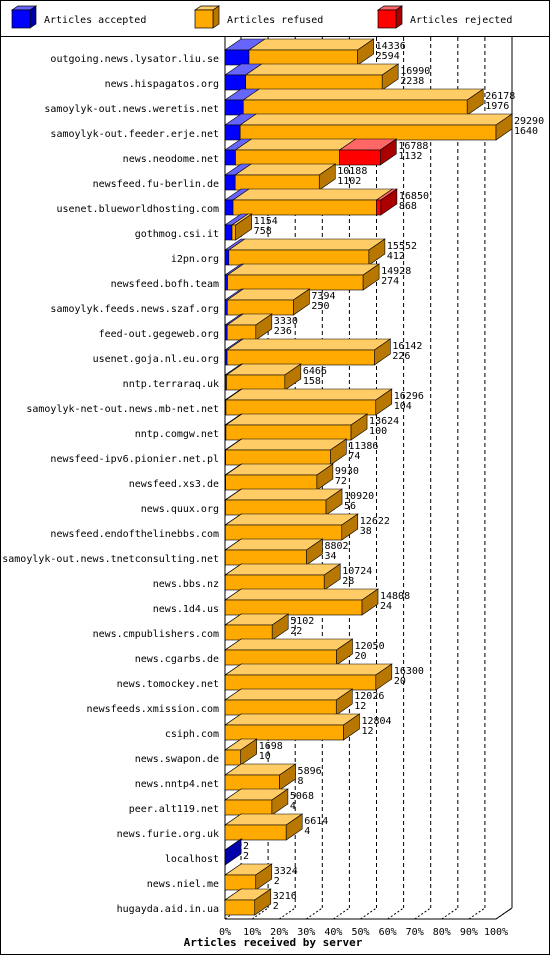 Image resolution: width=550 pixels, height=959 pixels. I want to click on value-label-total: 26178, so click(500, 96).